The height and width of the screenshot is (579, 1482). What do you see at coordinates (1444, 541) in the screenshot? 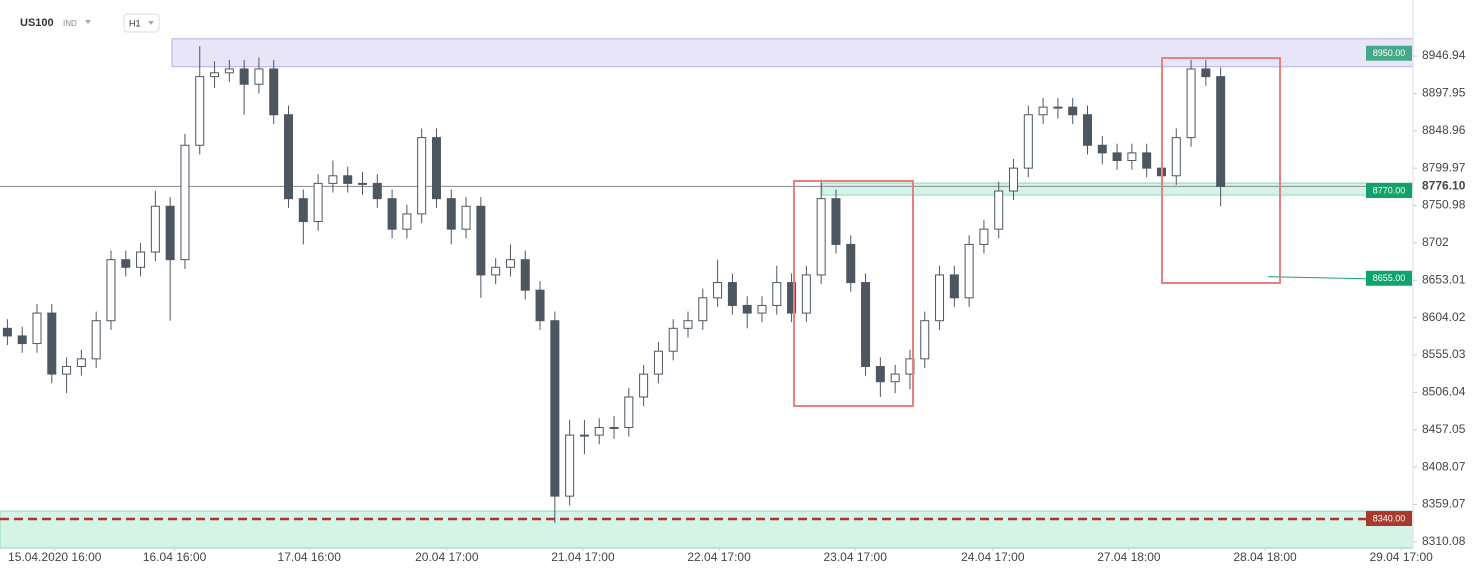
I see `y-tick-label: 8310.08` at bounding box center [1444, 541].